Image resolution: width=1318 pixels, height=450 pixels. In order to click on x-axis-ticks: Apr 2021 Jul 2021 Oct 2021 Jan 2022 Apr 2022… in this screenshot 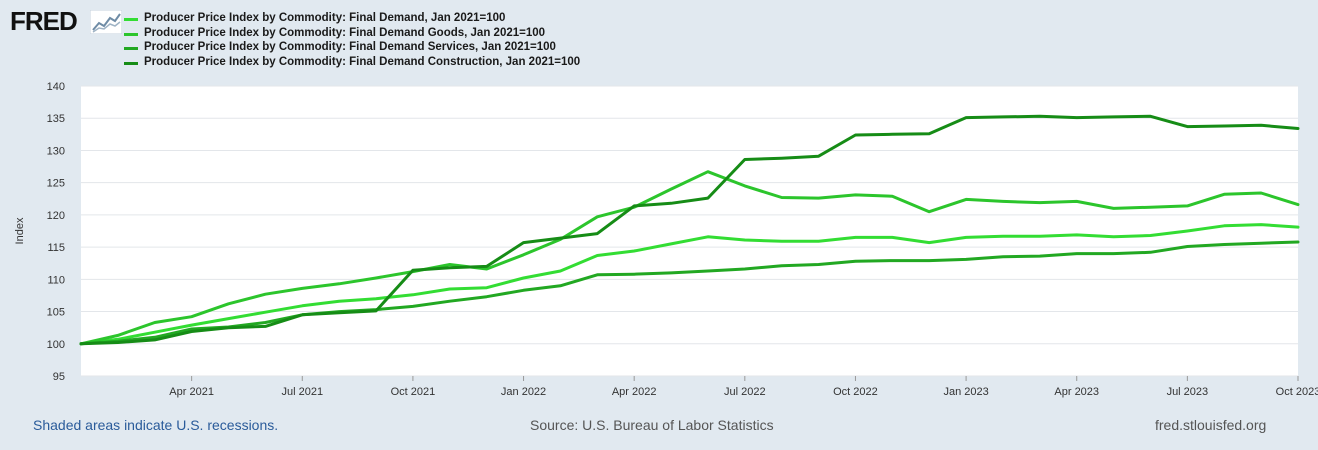, I will do `click(743, 387)`.